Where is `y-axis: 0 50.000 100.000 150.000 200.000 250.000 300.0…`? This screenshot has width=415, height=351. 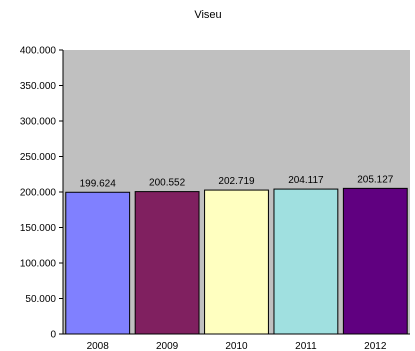
y-axis: 0 50.000 100.000 150.000 200.000 250.000 300.0… is located at coordinates (42, 193).